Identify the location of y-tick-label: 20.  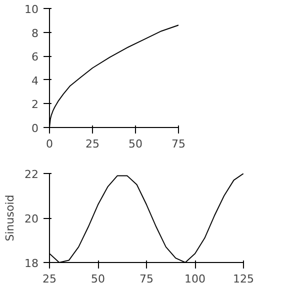
(31, 219).